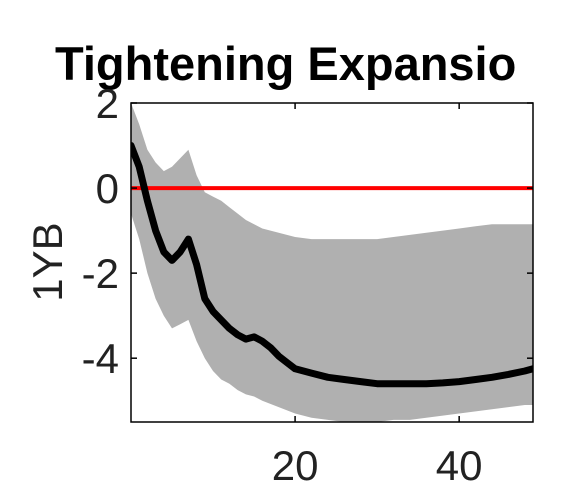  I want to click on y-tick-label: -2, so click(100, 273).